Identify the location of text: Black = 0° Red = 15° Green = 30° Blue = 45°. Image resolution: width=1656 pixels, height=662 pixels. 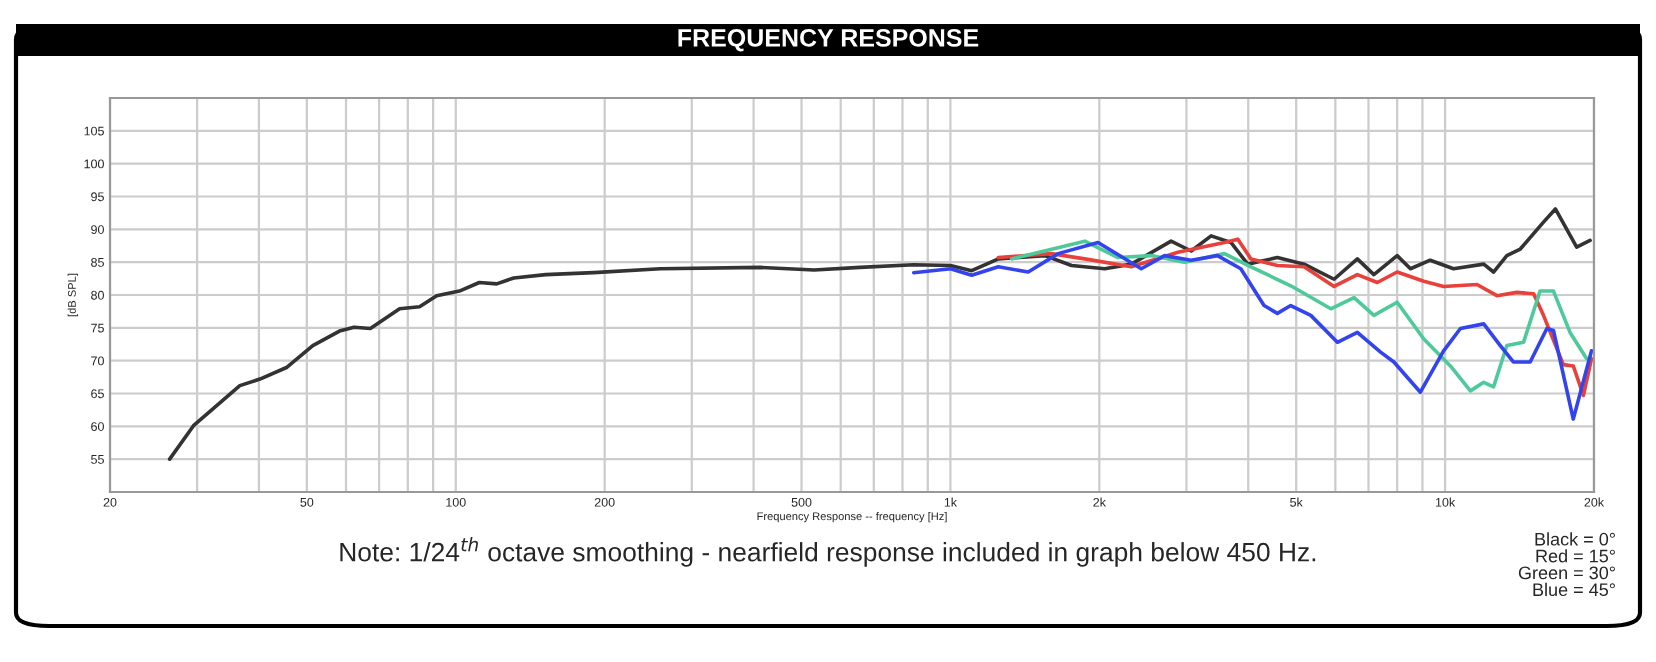
(1566, 564).